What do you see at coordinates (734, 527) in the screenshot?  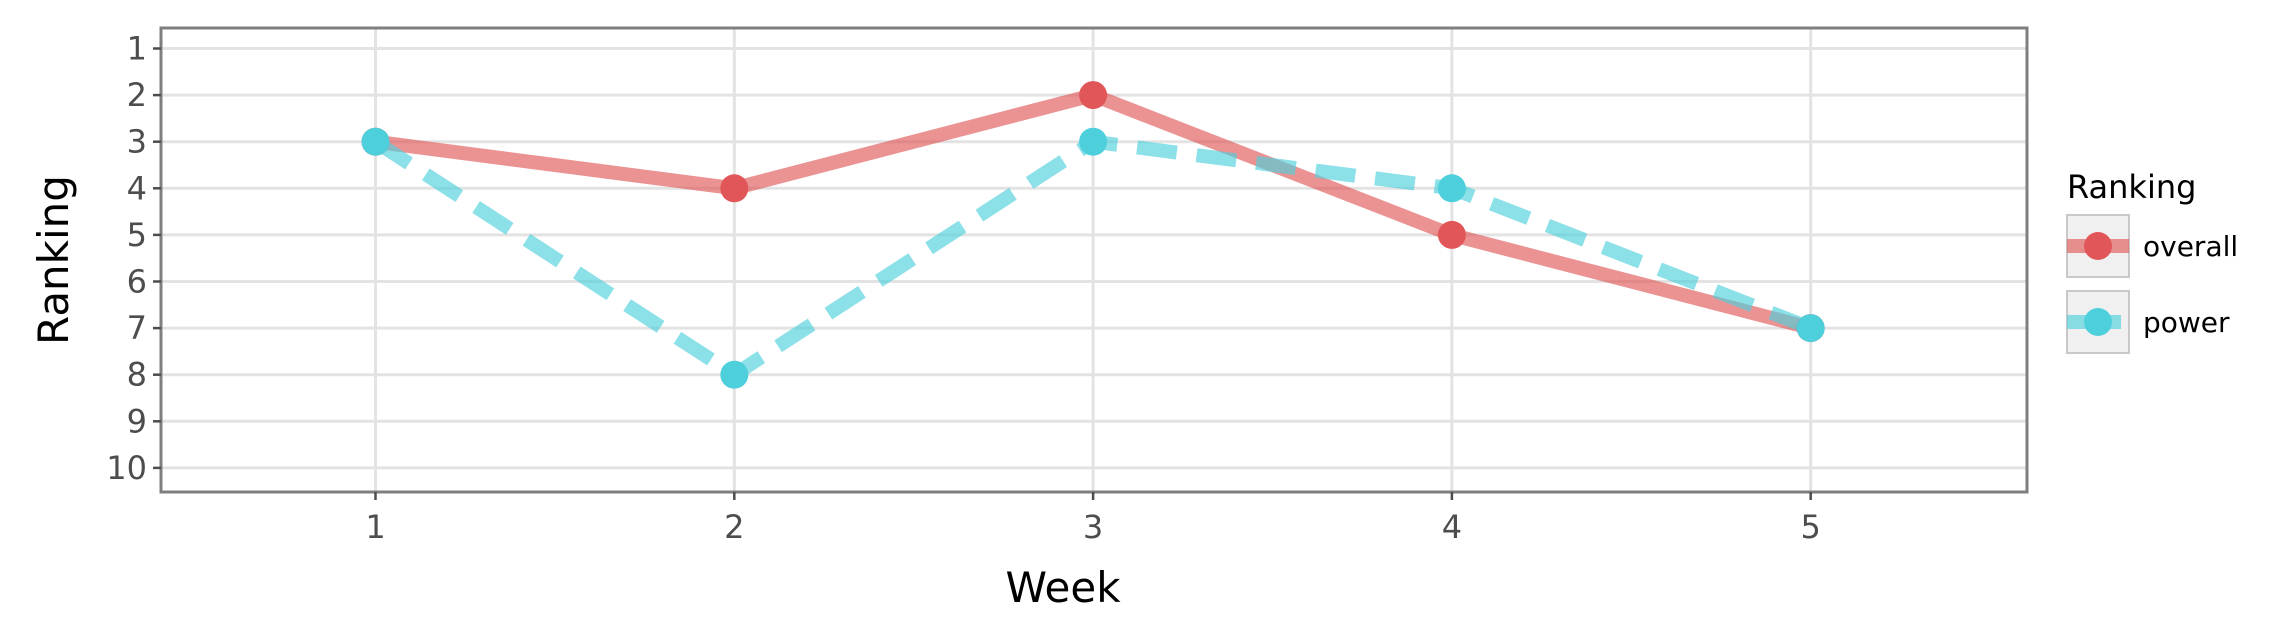 I see `x-tick-label: 2` at bounding box center [734, 527].